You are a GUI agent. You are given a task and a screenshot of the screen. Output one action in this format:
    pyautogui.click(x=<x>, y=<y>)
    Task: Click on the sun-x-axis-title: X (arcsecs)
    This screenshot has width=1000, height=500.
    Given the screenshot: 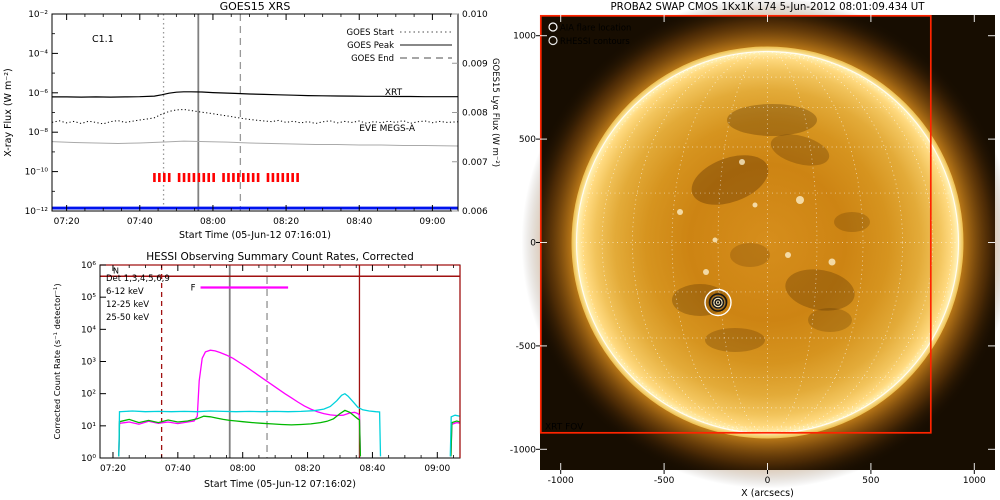 What is the action you would take?
    pyautogui.click(x=767, y=493)
    